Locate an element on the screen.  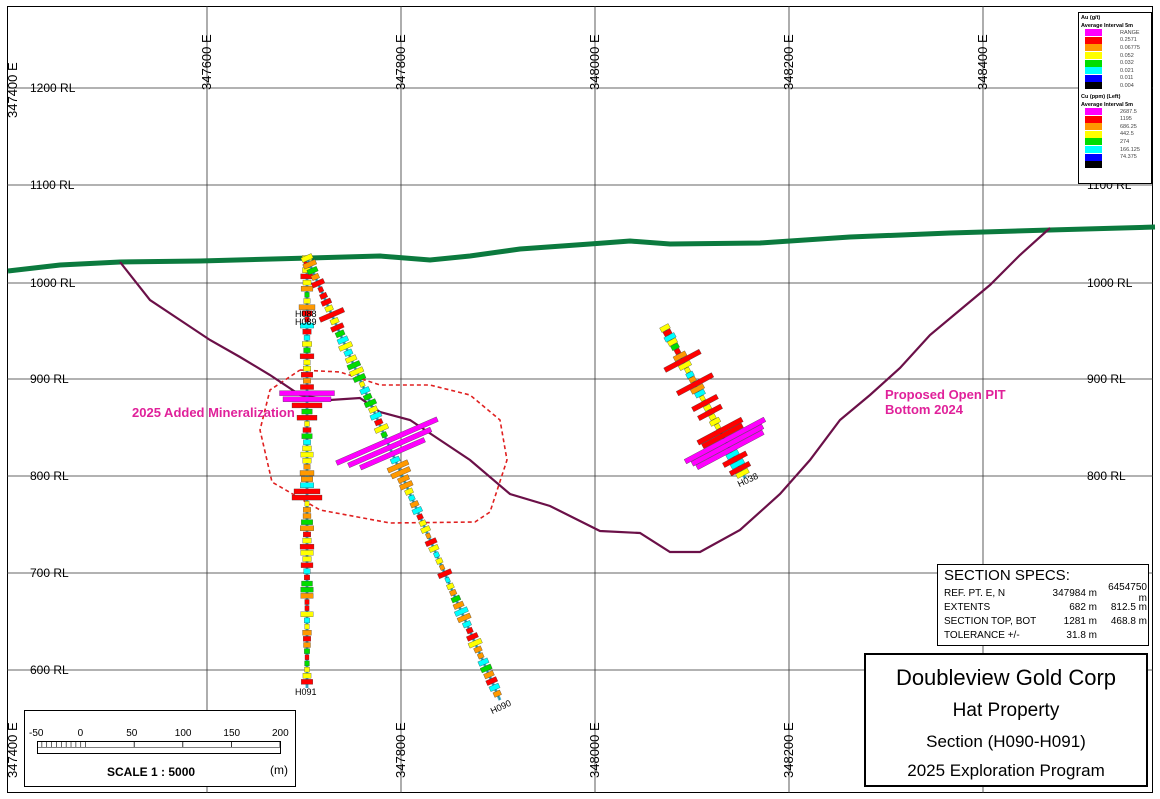
rl-label-right: 900 RL is located at coordinates (1106, 379).